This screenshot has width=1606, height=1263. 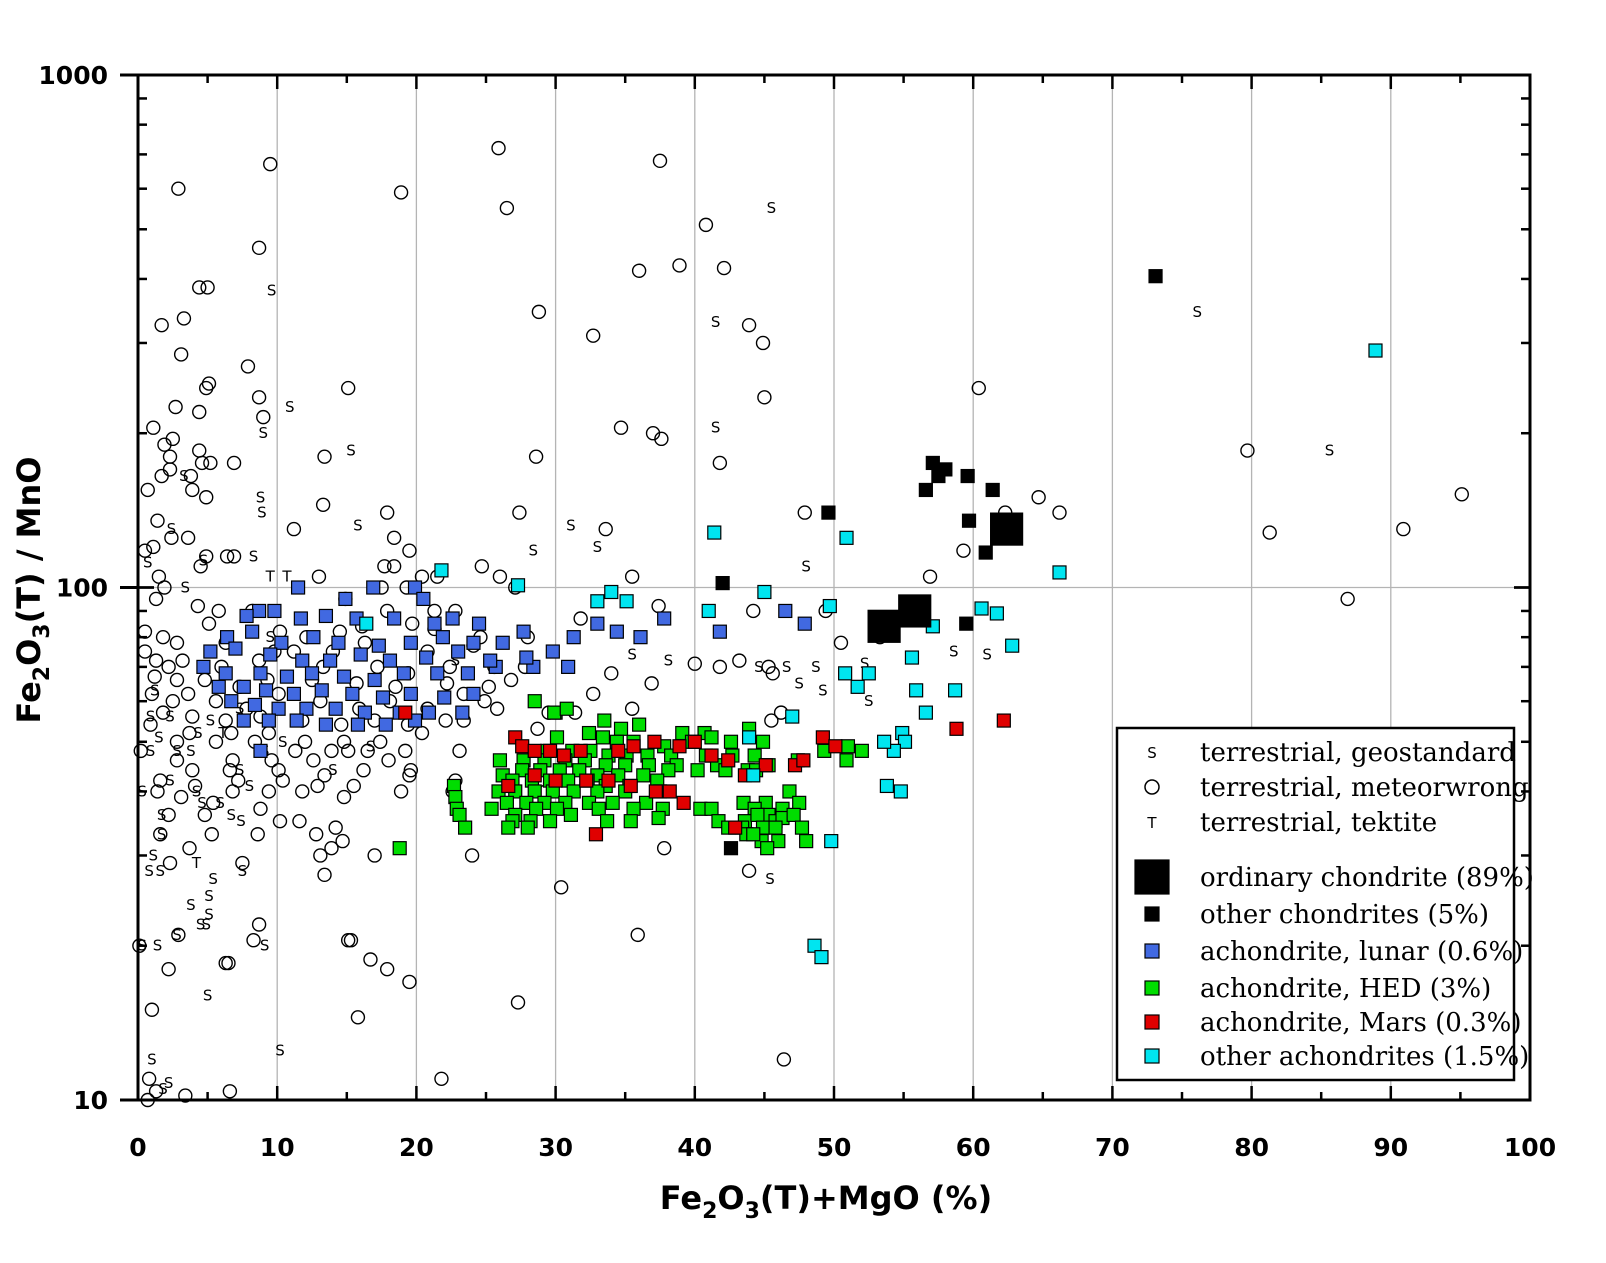 What do you see at coordinates (1390, 1147) in the screenshot?
I see `x-tick-label: 90` at bounding box center [1390, 1147].